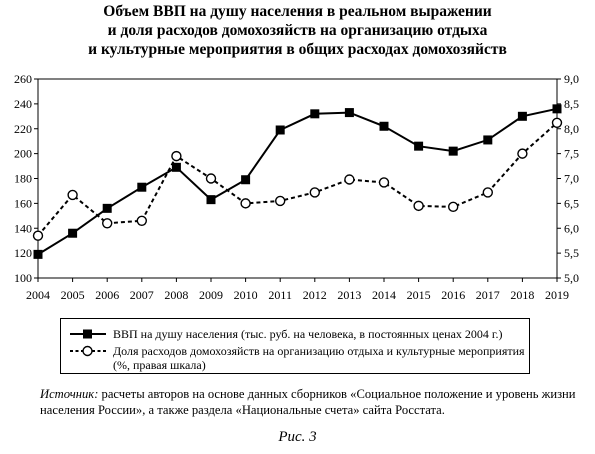 Image resolution: width=595 pixels, height=454 pixels. What do you see at coordinates (69, 394) in the screenshot?
I see `source-label: Источник:` at bounding box center [69, 394].